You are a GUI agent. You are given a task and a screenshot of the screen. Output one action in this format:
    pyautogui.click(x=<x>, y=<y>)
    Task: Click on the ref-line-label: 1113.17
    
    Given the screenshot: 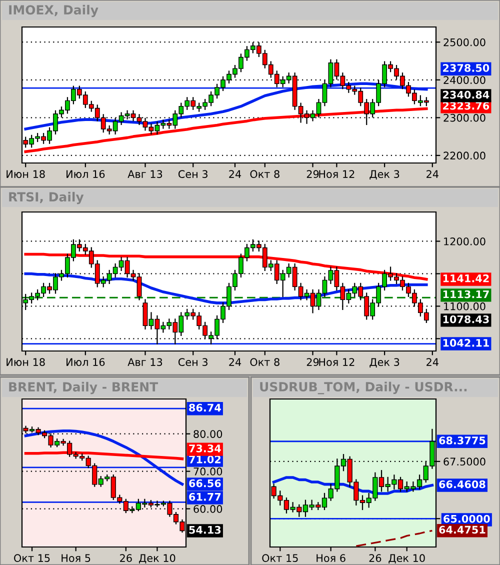 What is the action you would take?
    pyautogui.click(x=466, y=294)
    